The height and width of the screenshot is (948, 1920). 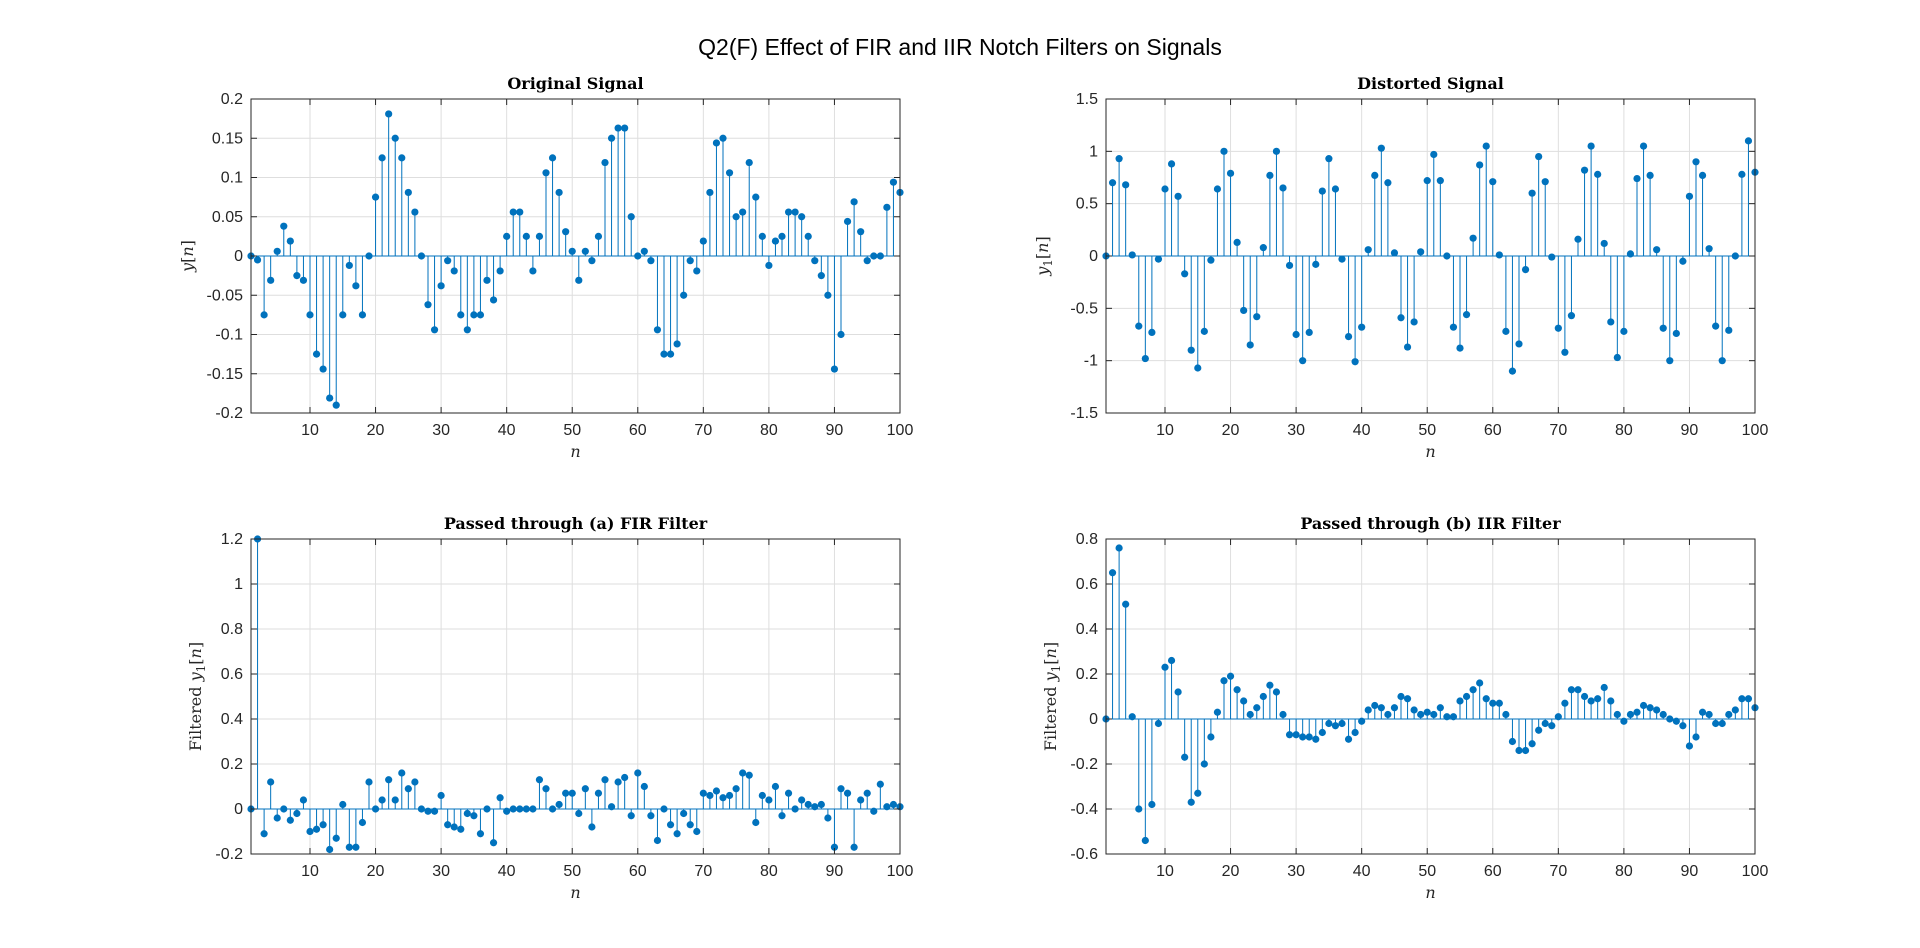 What do you see at coordinates (575, 83) in the screenshot?
I see `subplot-title: Original Signal` at bounding box center [575, 83].